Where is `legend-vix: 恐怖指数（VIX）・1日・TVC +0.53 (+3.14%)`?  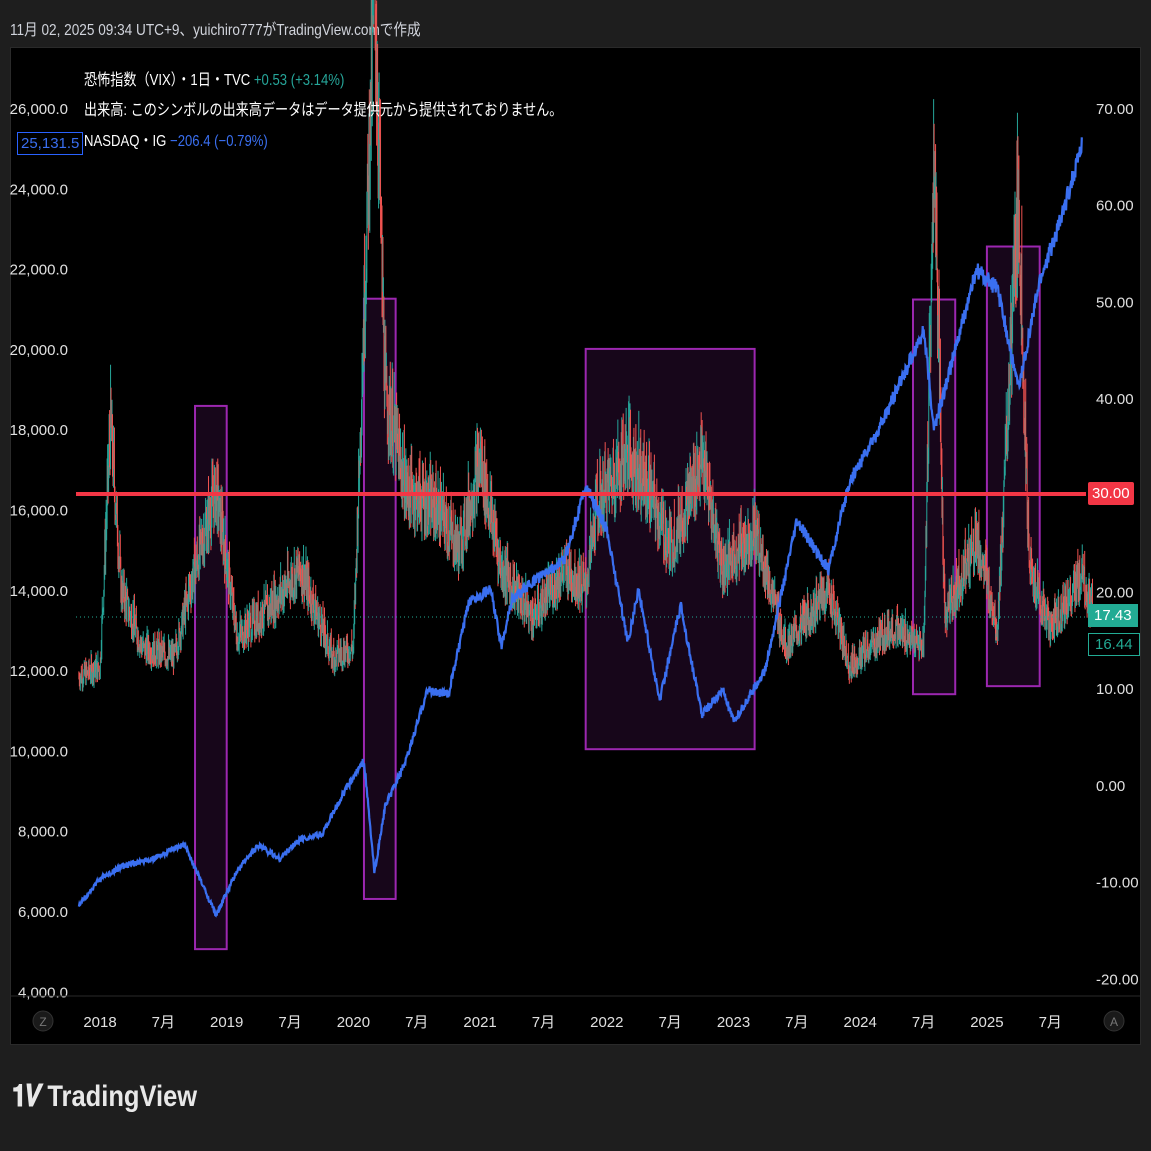 legend-vix: 恐怖指数（VIX）・1日・TVC +0.53 (+3.14%) is located at coordinates (214, 78).